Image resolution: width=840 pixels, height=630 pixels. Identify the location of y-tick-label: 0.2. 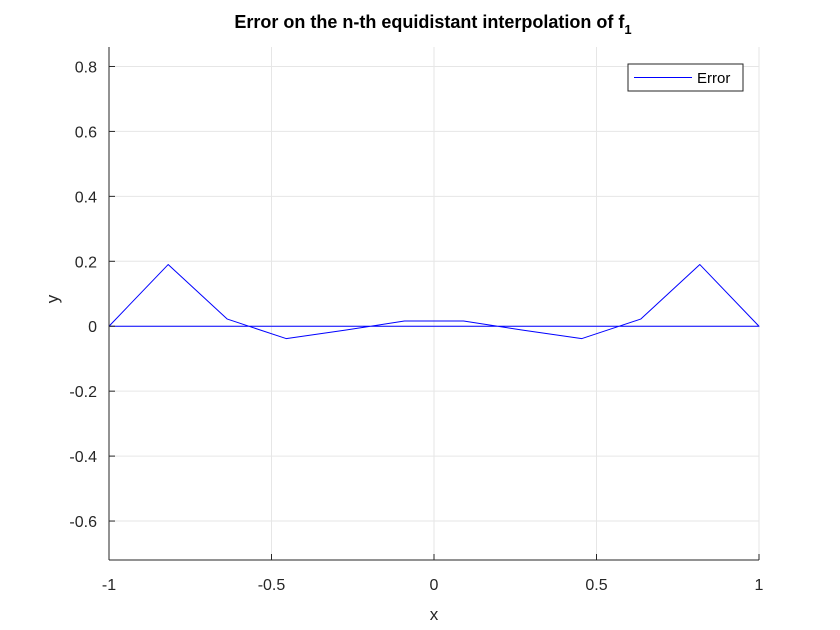
(86, 262).